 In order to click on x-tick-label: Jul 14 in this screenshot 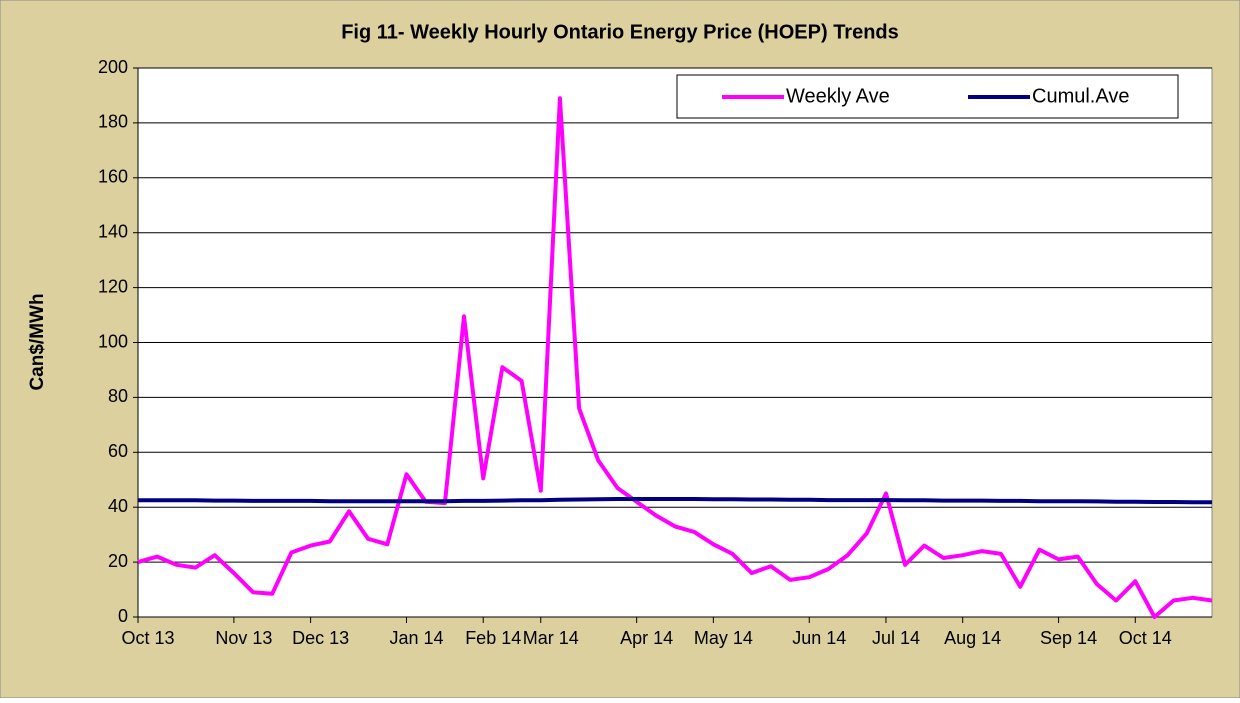, I will do `click(896, 638)`.